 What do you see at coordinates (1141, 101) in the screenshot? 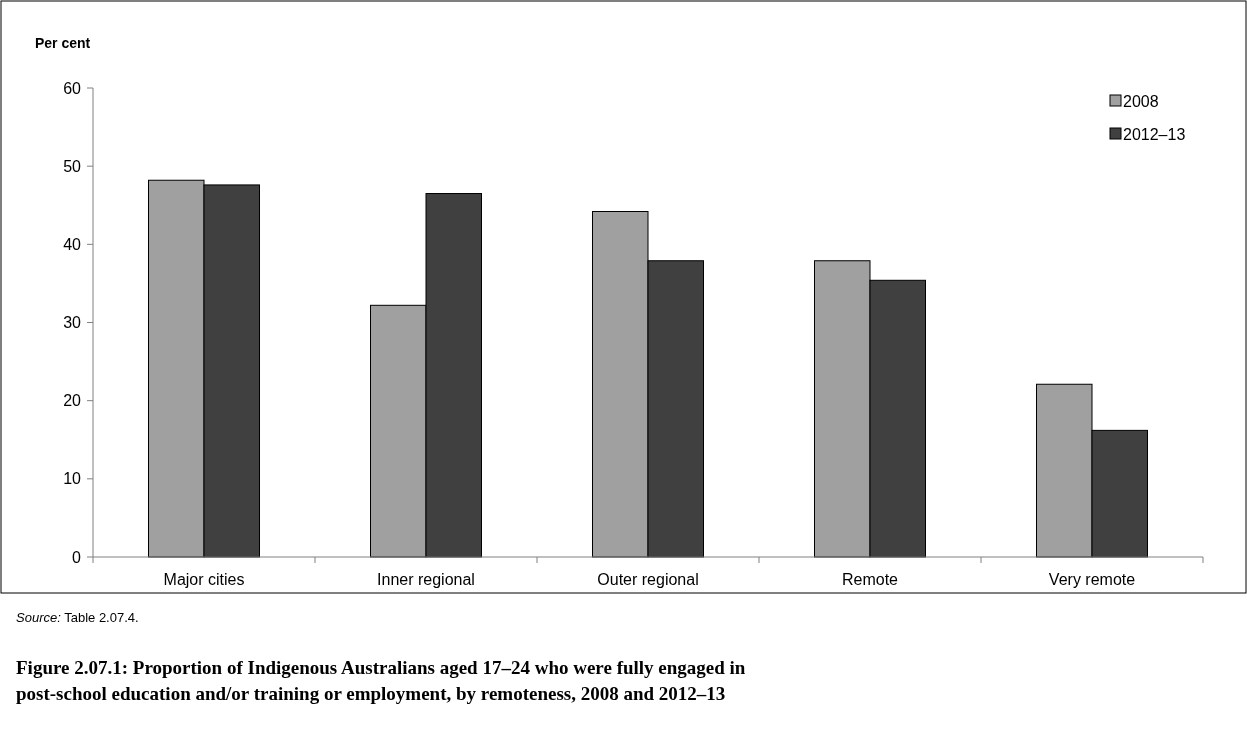
I see `legend-label: 2008` at bounding box center [1141, 101].